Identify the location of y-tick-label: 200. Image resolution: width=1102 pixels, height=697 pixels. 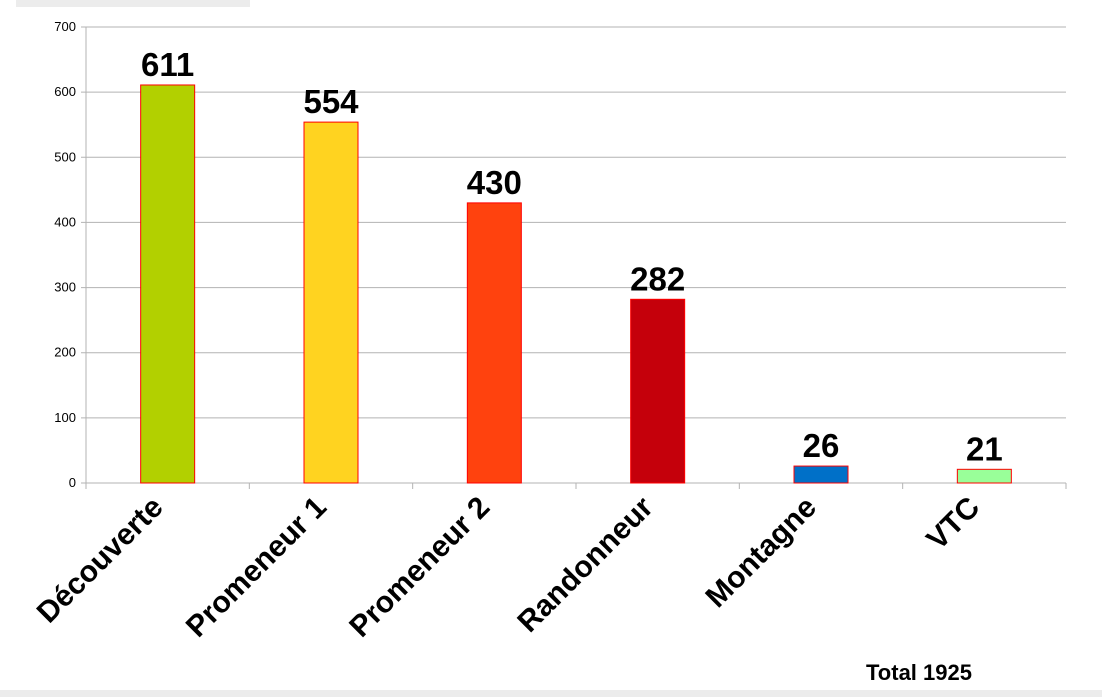
(65, 352).